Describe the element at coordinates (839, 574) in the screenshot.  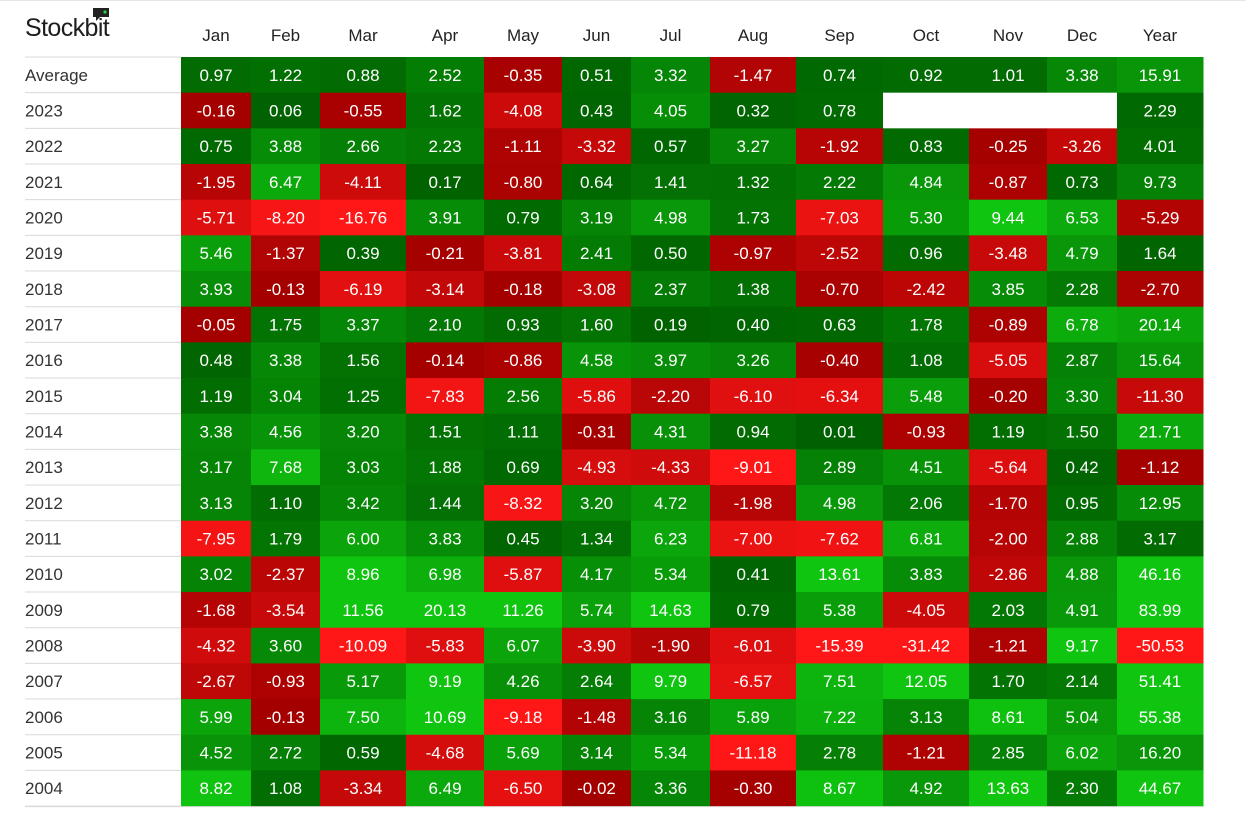
I see `cell-value: 13.61` at that location.